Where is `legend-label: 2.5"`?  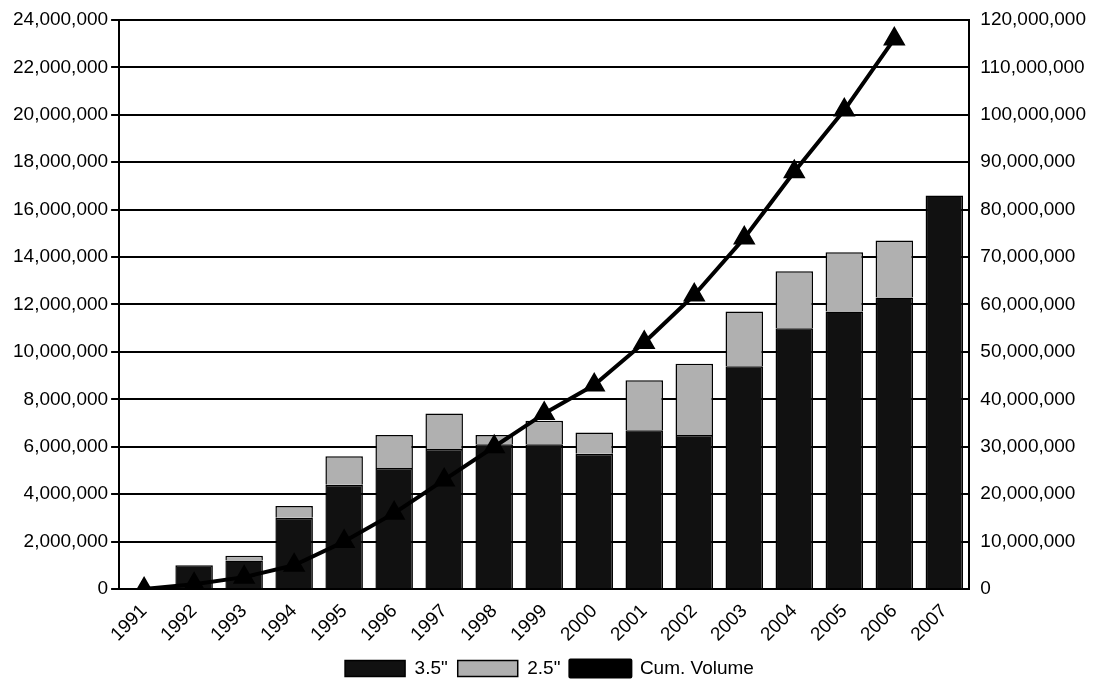
legend-label: 2.5" is located at coordinates (544, 667).